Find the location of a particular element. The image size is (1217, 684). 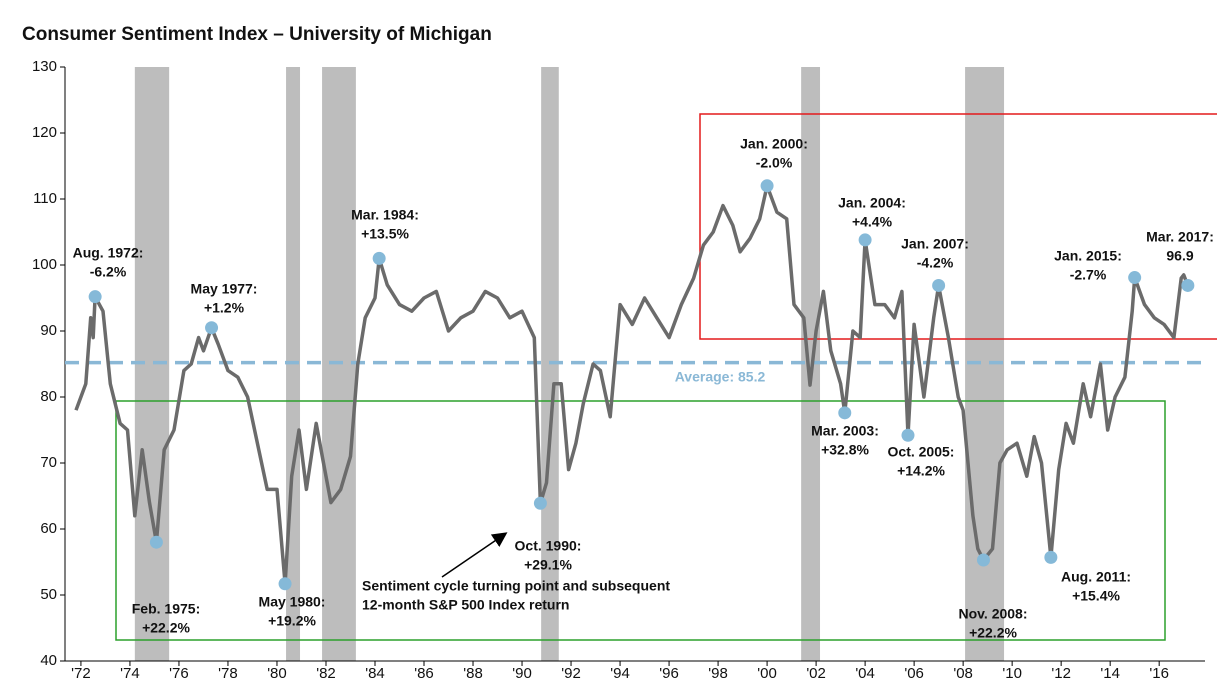

y-tick-label: 60 is located at coordinates (48, 528).